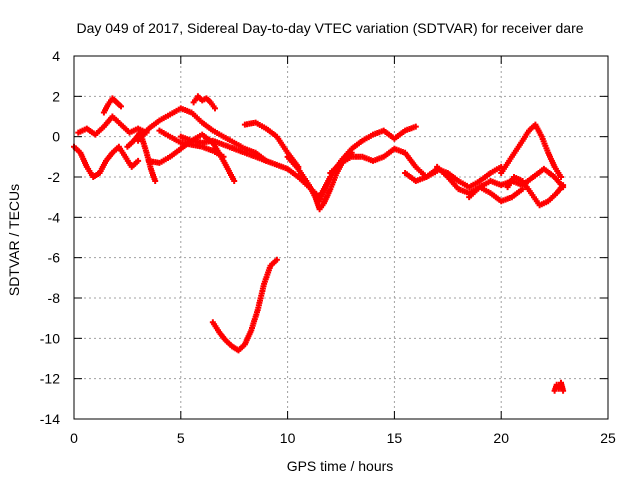  Describe the element at coordinates (50, 379) in the screenshot. I see `y-tick-label: -12` at that location.